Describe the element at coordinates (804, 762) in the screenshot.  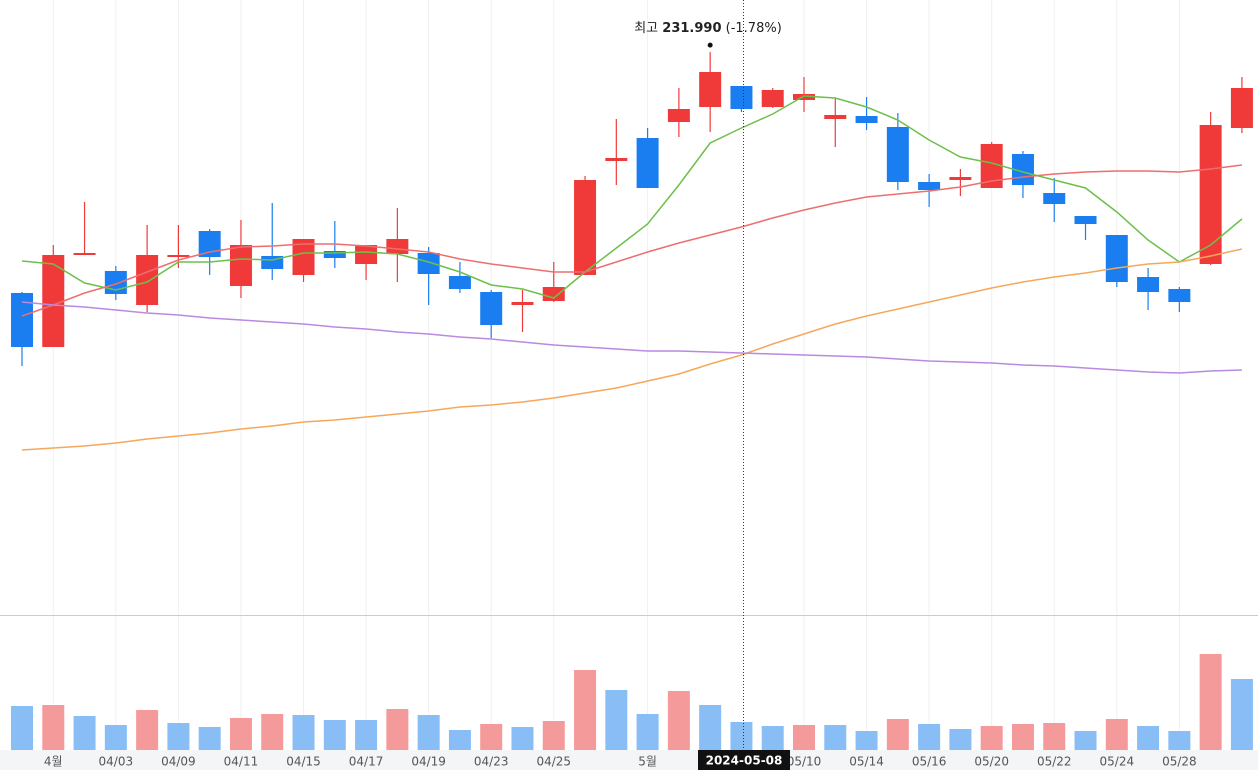
I see `x-tick-label: 05/10` at that location.